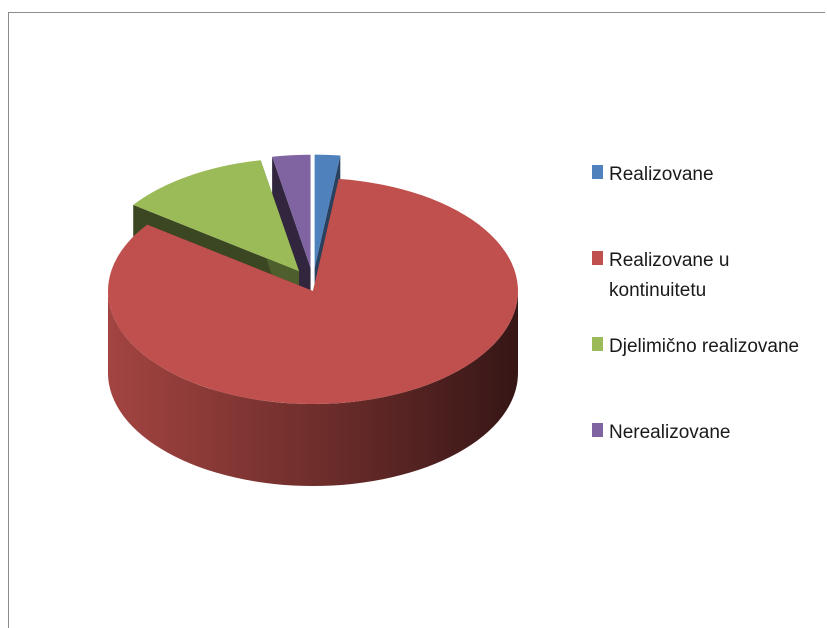 The height and width of the screenshot is (628, 827). I want to click on legend-label: Realizovane, so click(661, 174).